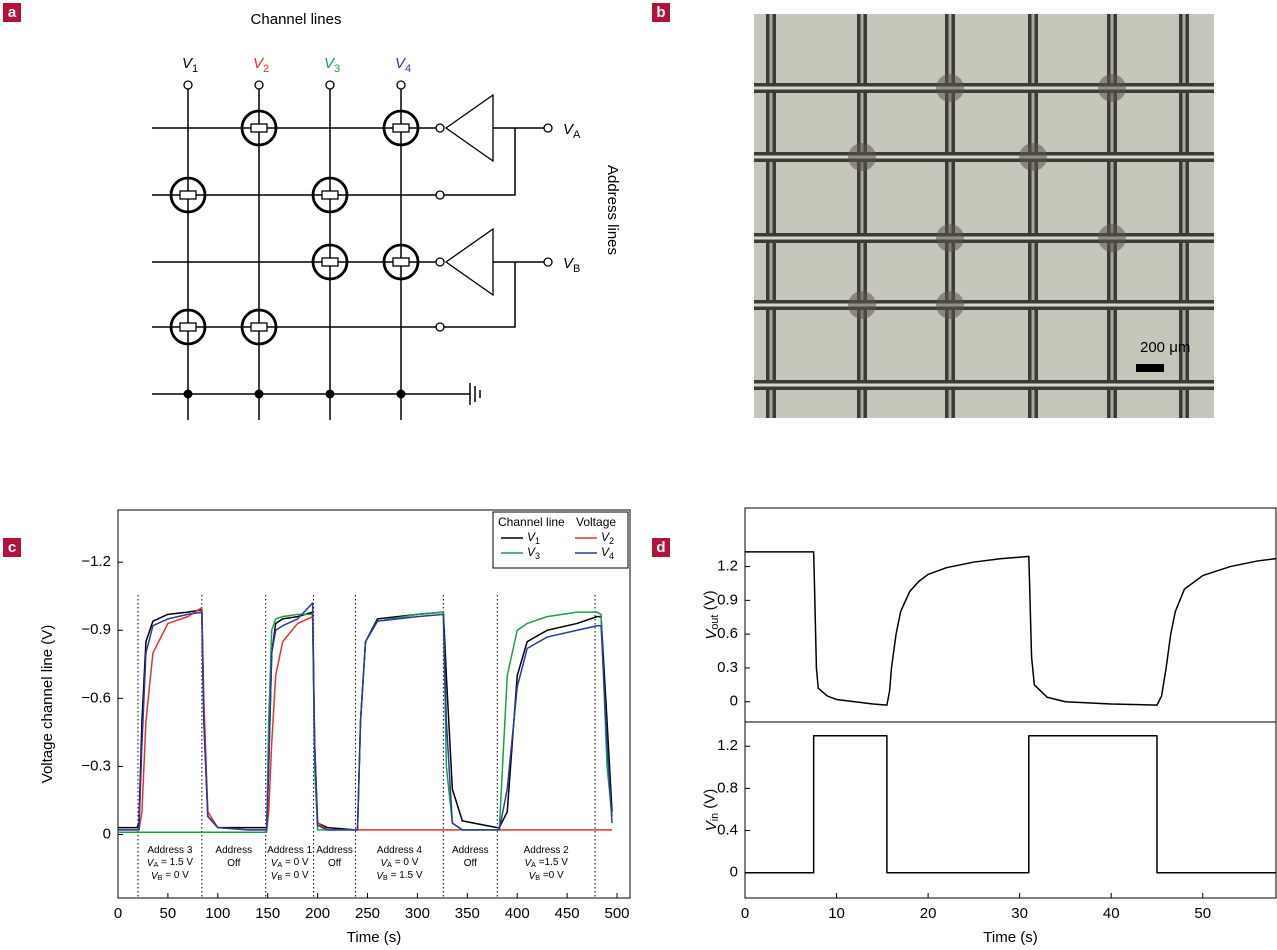 This screenshot has width=1277, height=950. I want to click on text: = 1.5 V, so click(405, 875).